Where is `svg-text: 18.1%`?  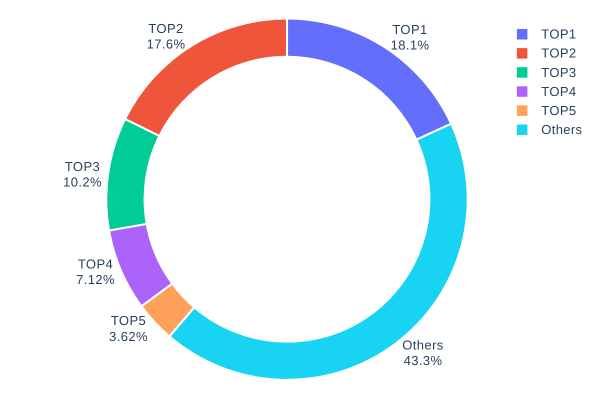 svg-text: 18.1% is located at coordinates (410, 45).